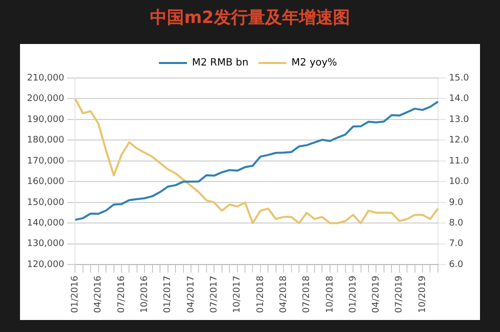 This screenshot has height=332, width=500. What do you see at coordinates (459, 99) in the screenshot?
I see `y2-tick-label: 14.0` at bounding box center [459, 99].